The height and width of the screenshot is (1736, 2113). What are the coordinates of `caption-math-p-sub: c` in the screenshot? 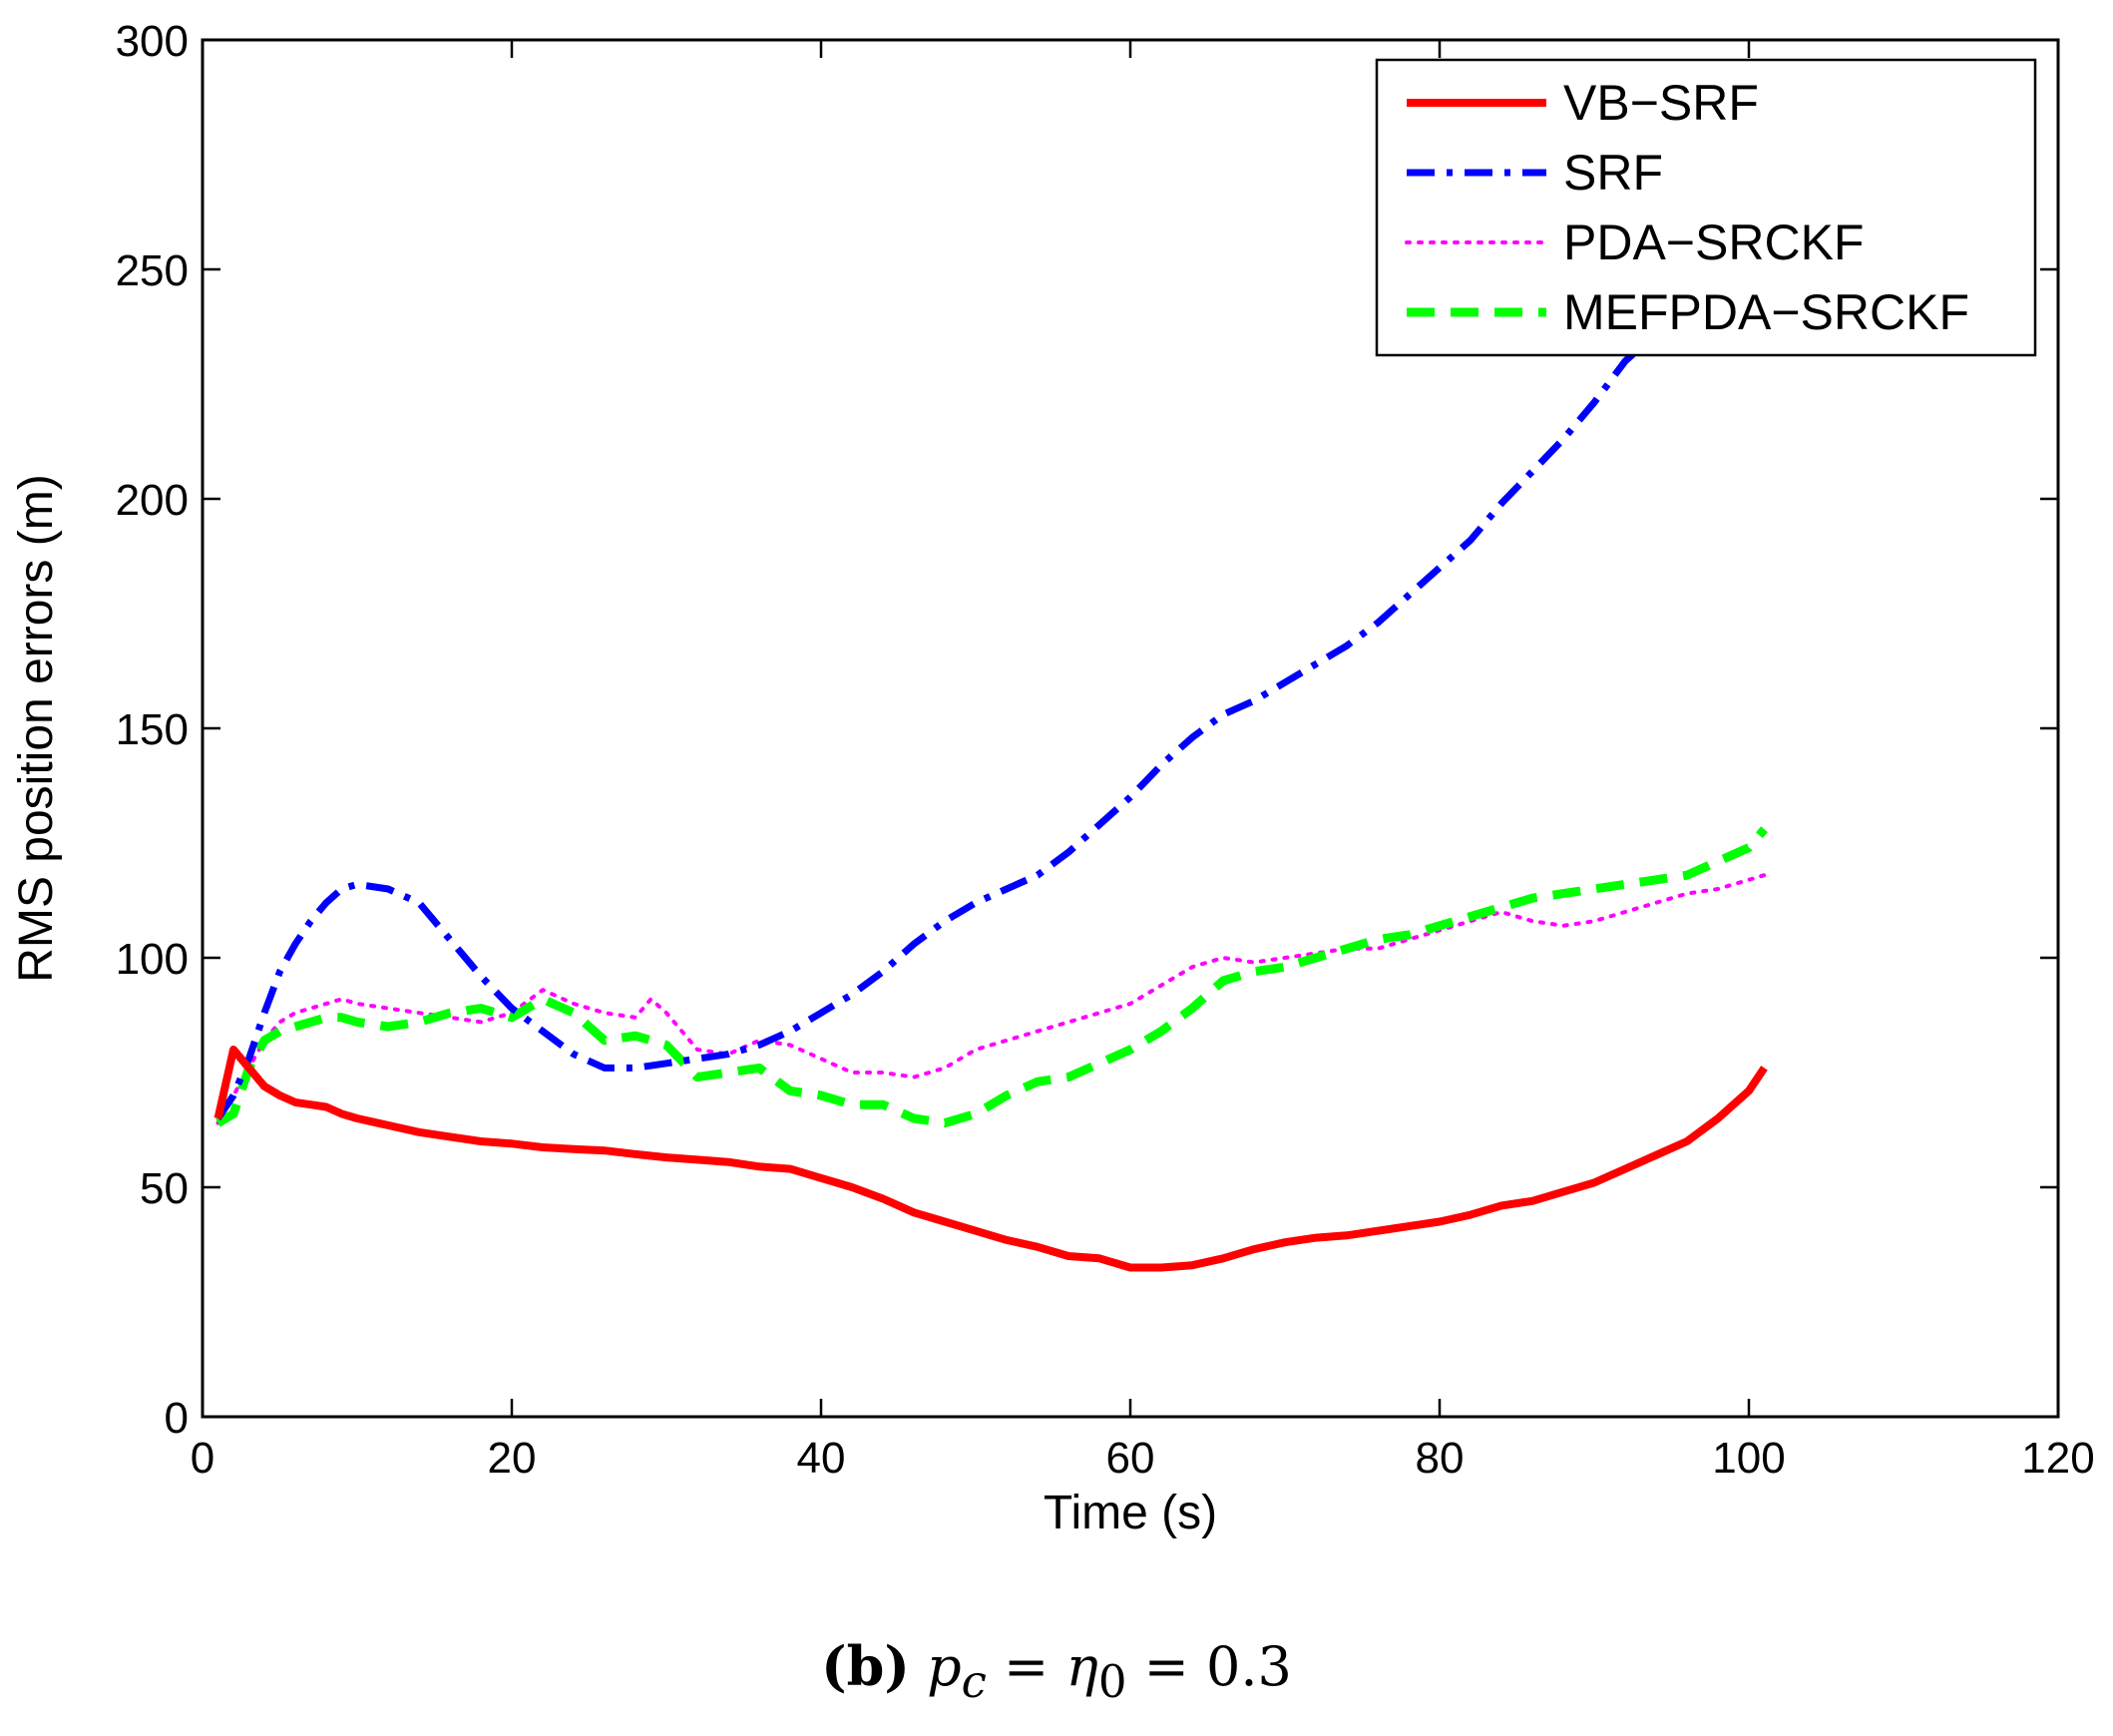 It's located at (974, 1681).